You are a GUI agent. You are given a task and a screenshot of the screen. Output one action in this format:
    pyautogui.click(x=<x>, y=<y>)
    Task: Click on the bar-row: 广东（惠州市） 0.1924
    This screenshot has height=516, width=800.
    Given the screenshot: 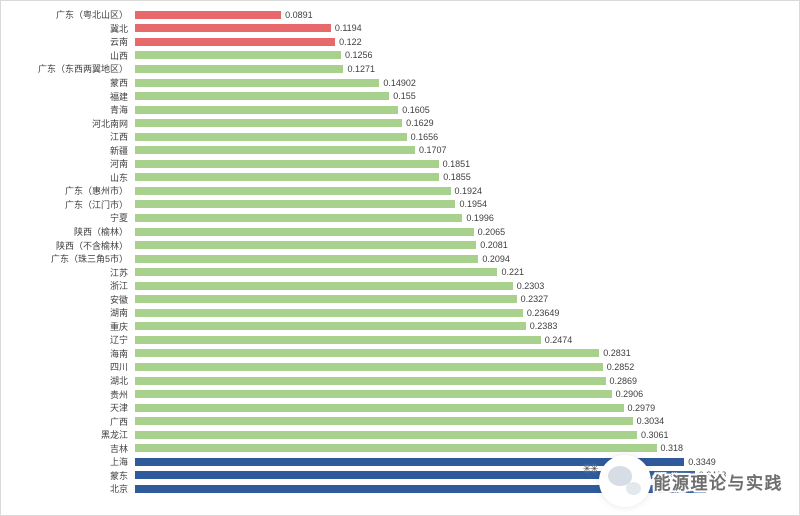 What is the action you would take?
    pyautogui.click(x=401, y=191)
    